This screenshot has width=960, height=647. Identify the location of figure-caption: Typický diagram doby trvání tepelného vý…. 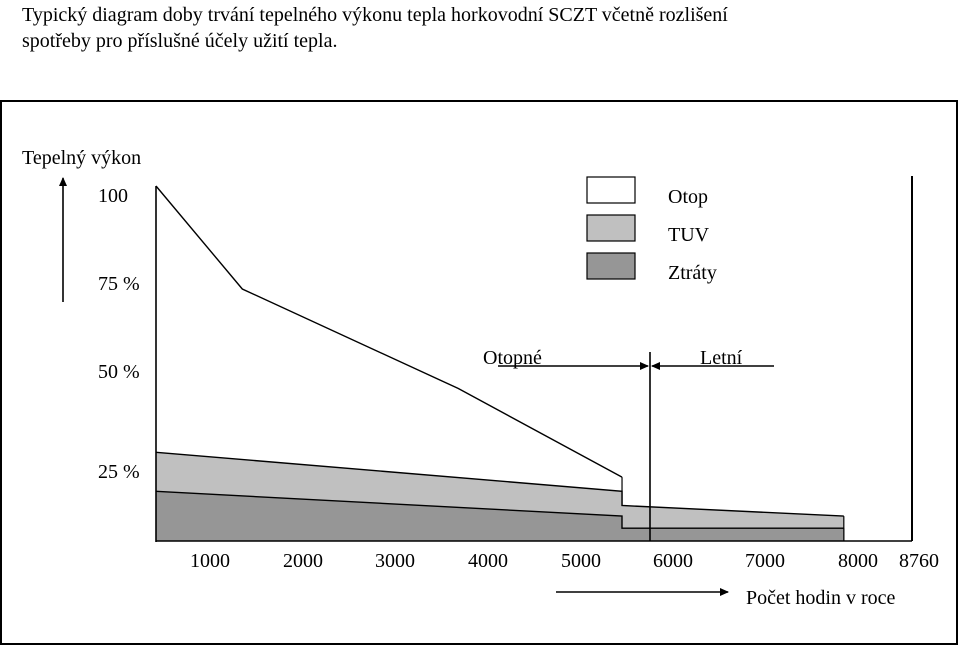
(487, 28).